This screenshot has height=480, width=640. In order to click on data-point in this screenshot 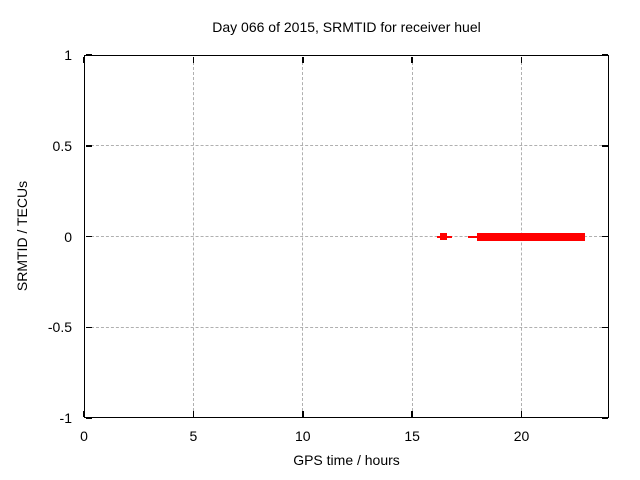, I will do `click(443, 236)`.